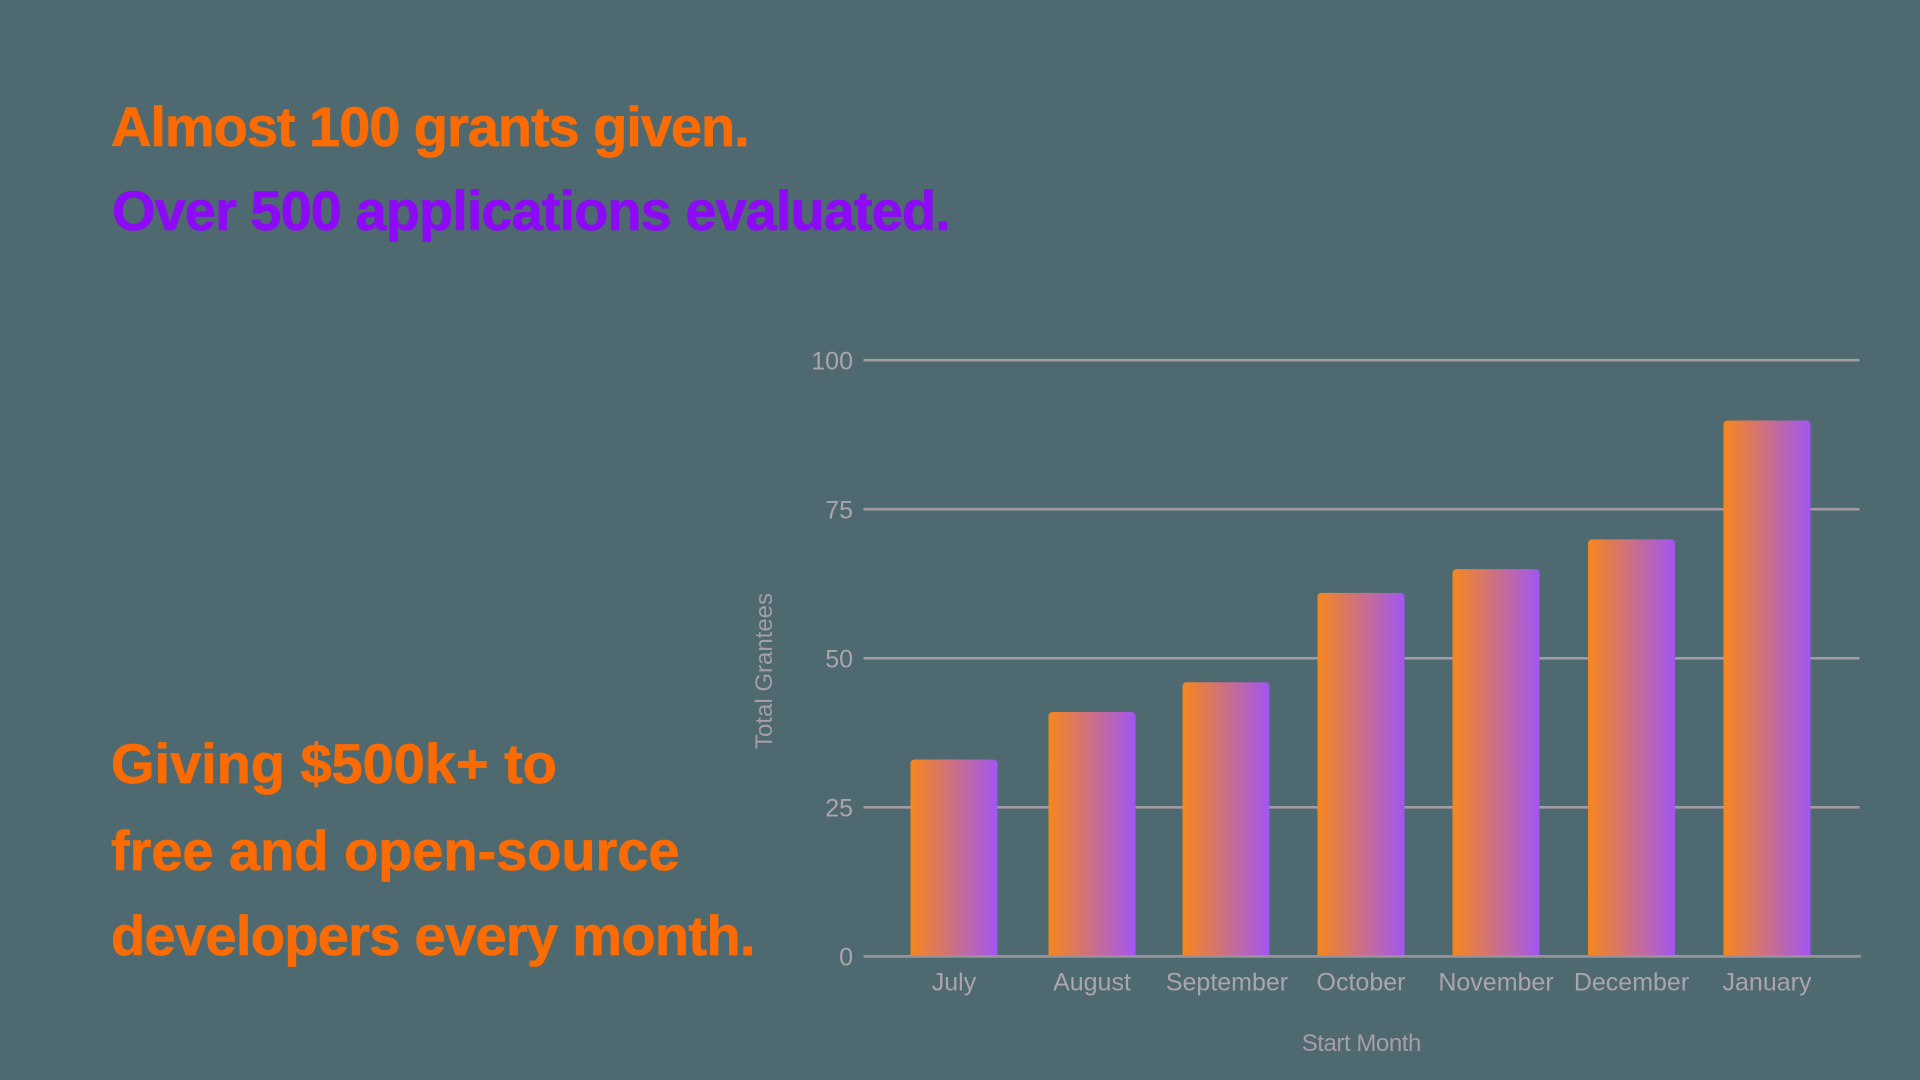 This screenshot has height=1080, width=1920. Describe the element at coordinates (1361, 1043) in the screenshot. I see `svg-text: Start Month` at that location.